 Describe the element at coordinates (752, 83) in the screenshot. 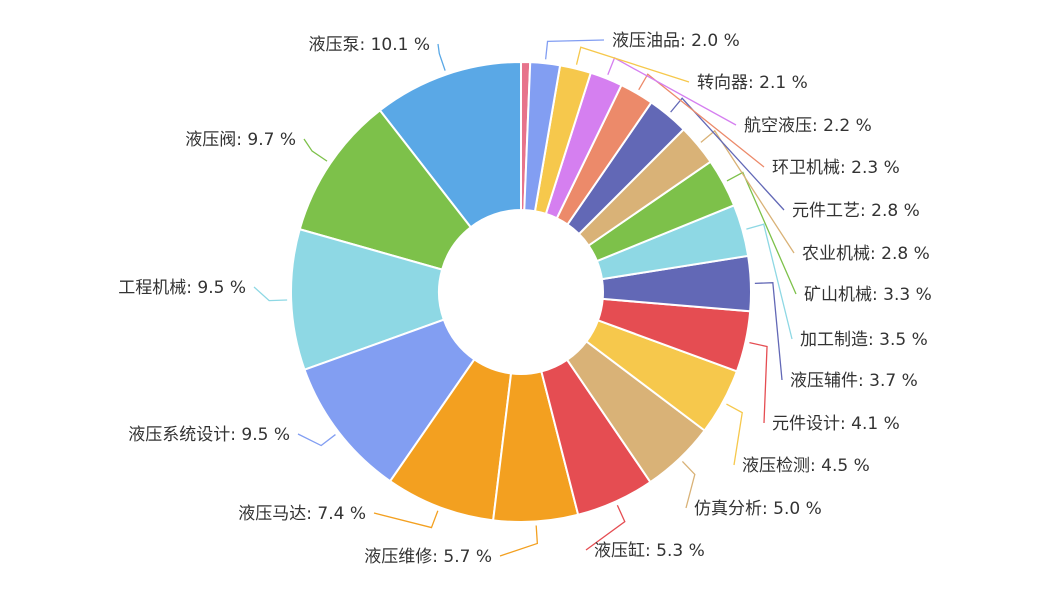

I see `slice-label-17: 转向器: 2.1 %` at that location.